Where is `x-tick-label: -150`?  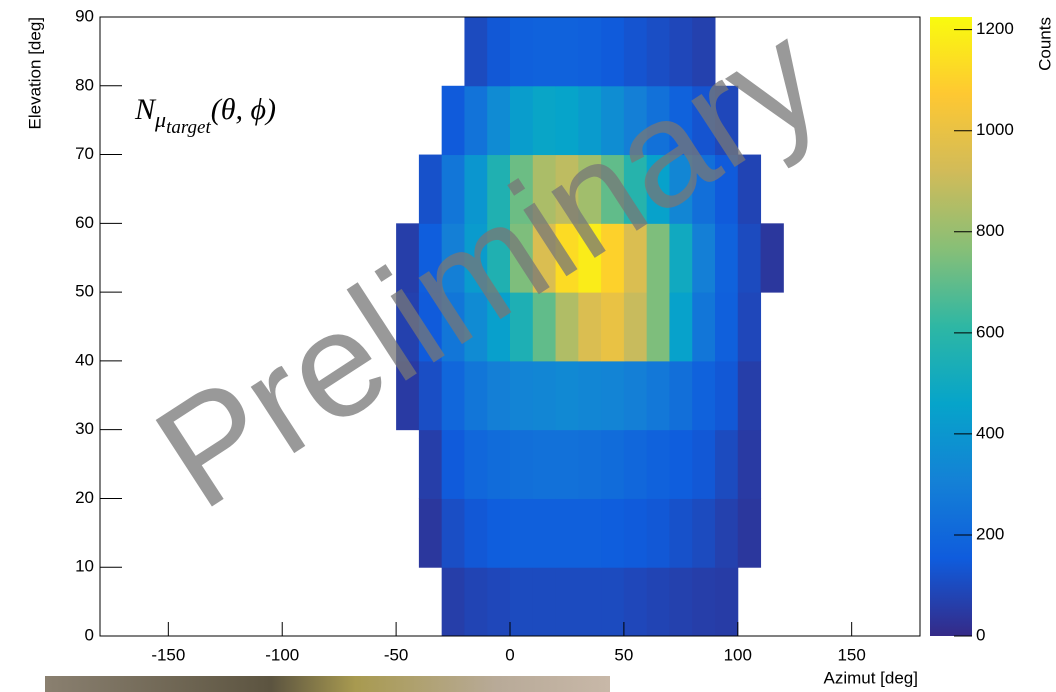 x-tick-label: -150 is located at coordinates (168, 654).